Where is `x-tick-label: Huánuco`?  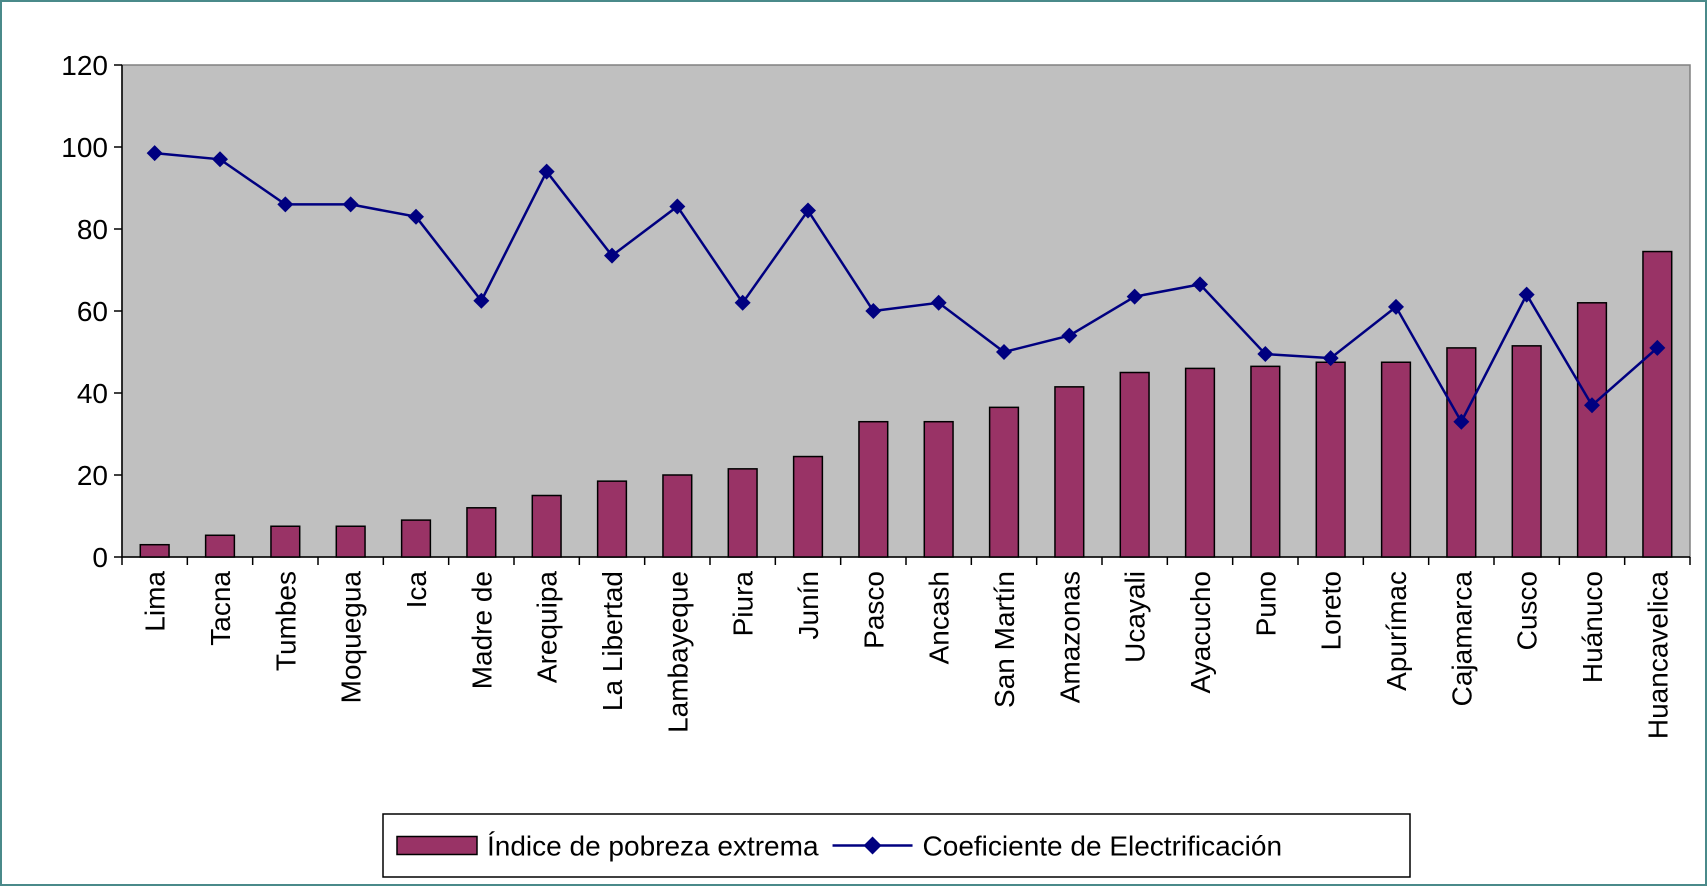
x-tick-label: Huánuco is located at coordinates (1592, 627).